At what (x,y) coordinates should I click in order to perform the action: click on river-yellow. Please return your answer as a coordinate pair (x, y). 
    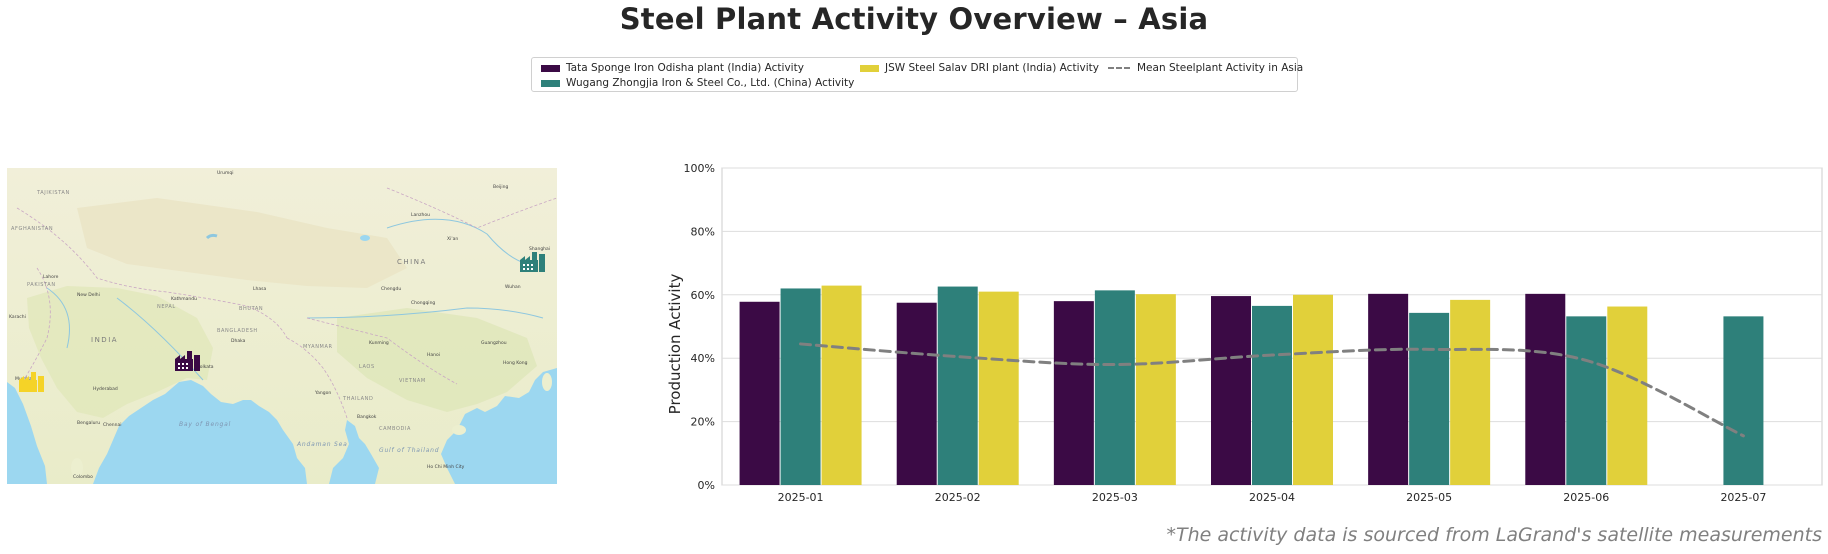
    Looking at the image, I should click on (457, 241).